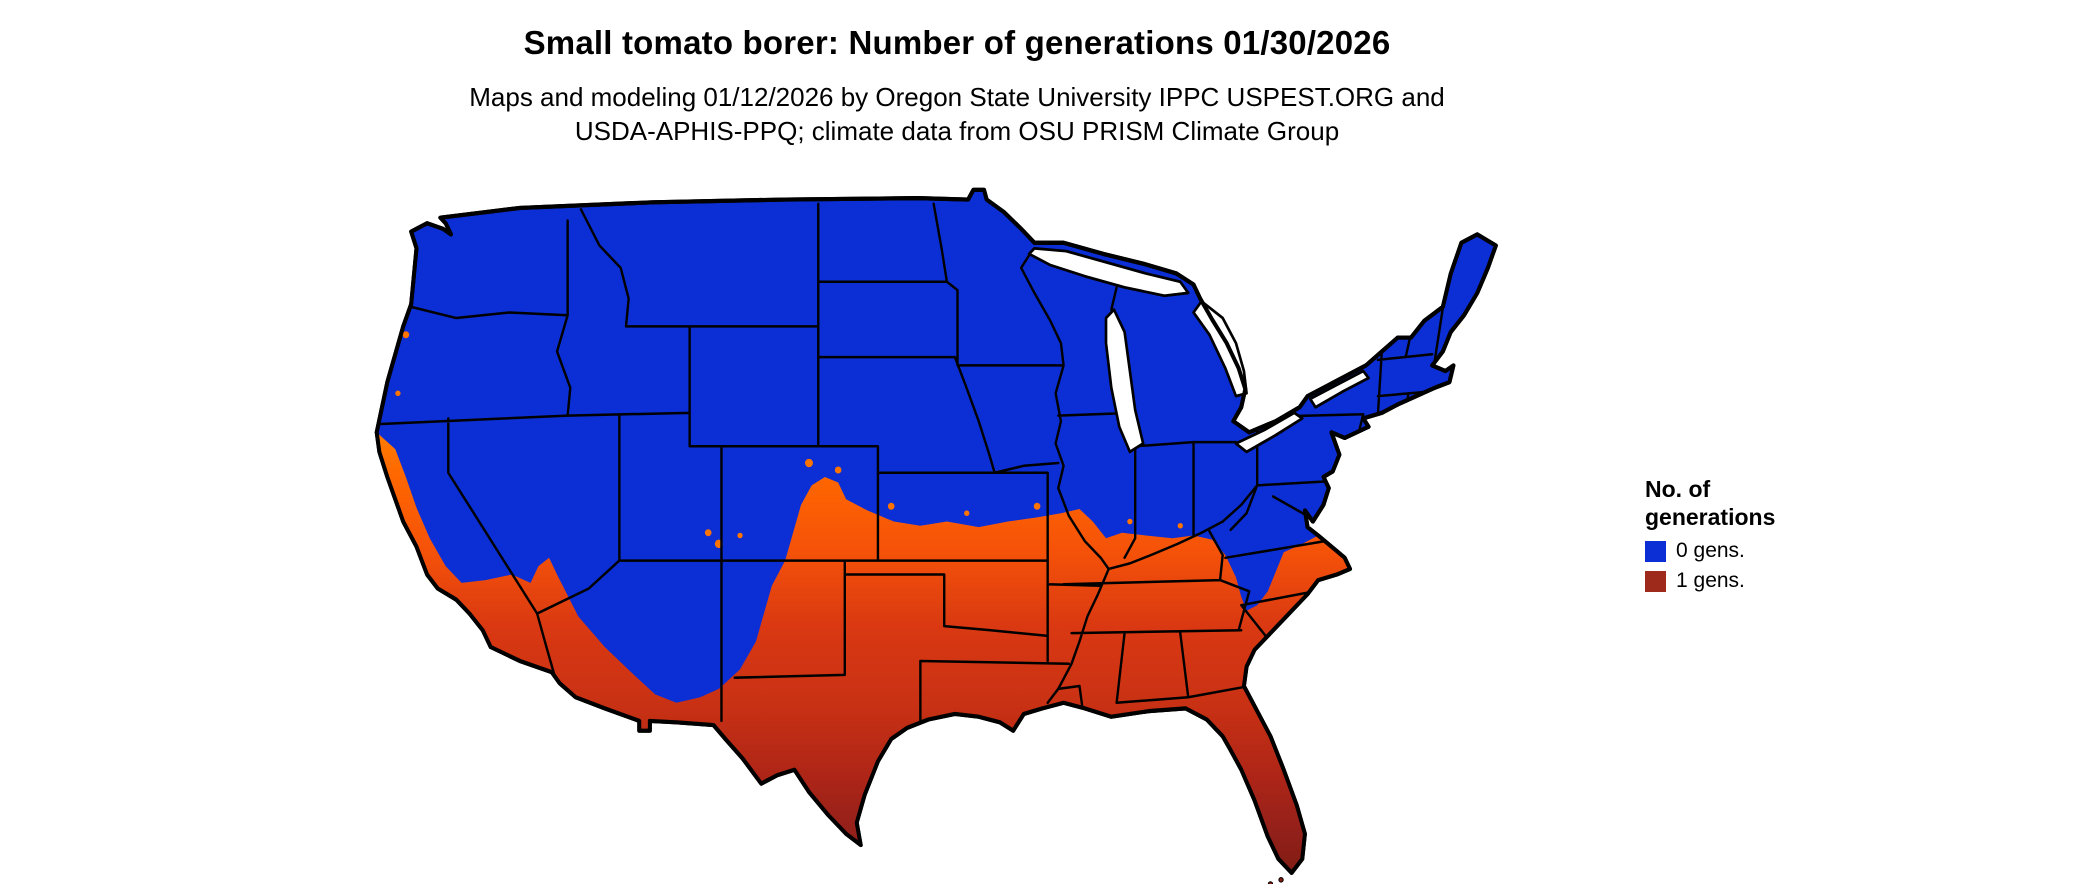  What do you see at coordinates (1108, 272) in the screenshot?
I see `lake-superior` at bounding box center [1108, 272].